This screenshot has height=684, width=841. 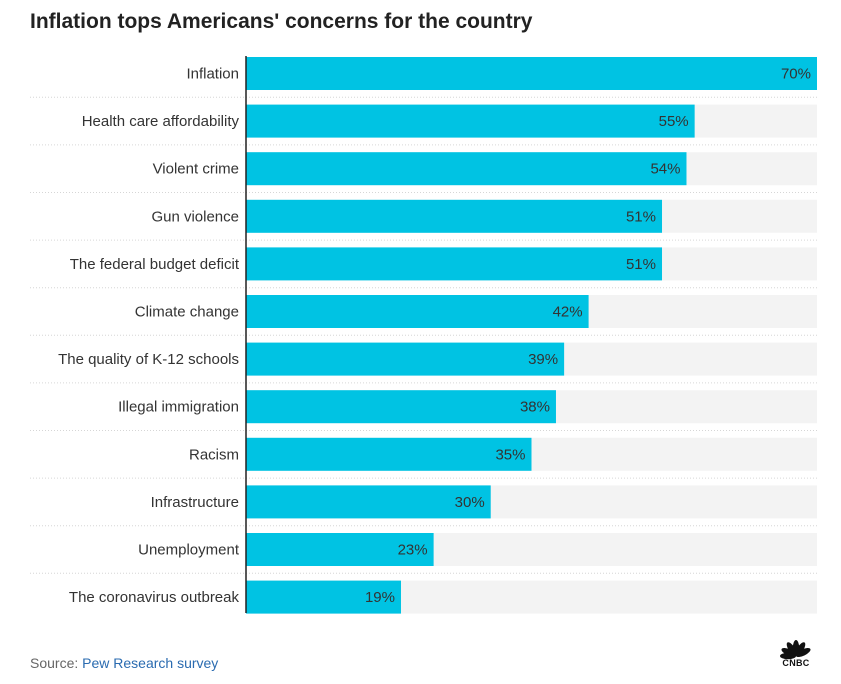 What do you see at coordinates (796, 74) in the screenshot?
I see `data-label: 70%` at bounding box center [796, 74].